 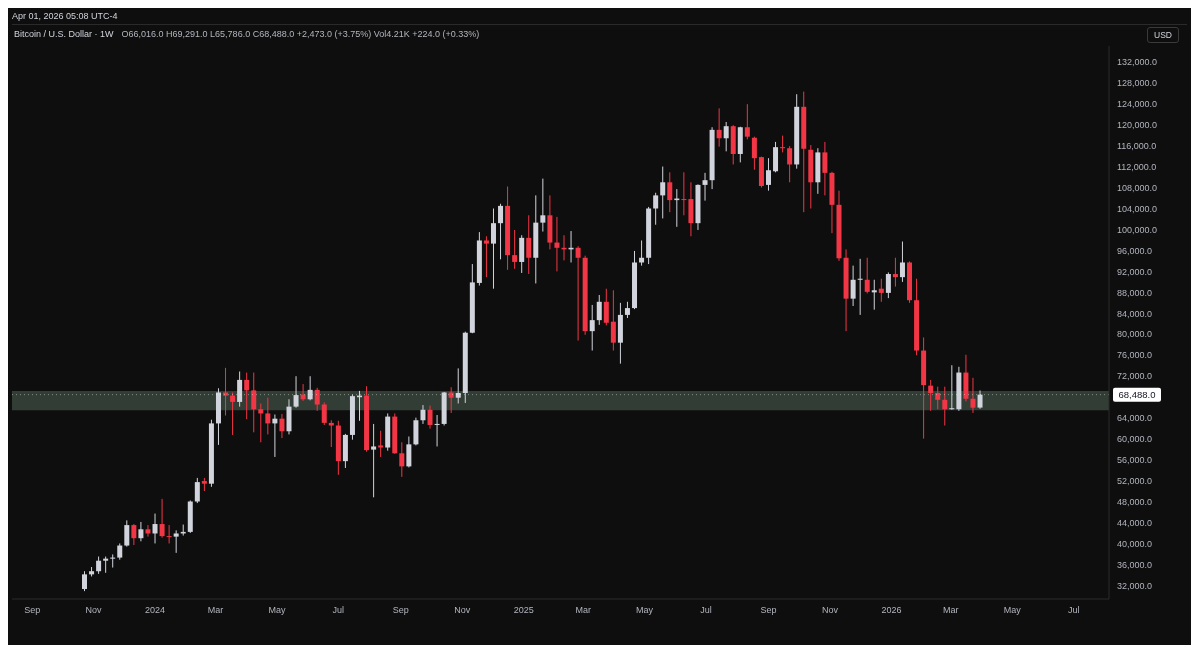 What do you see at coordinates (64, 34) in the screenshot?
I see `chart-title: Bitcoin / U.S. Dollar · 1W` at bounding box center [64, 34].